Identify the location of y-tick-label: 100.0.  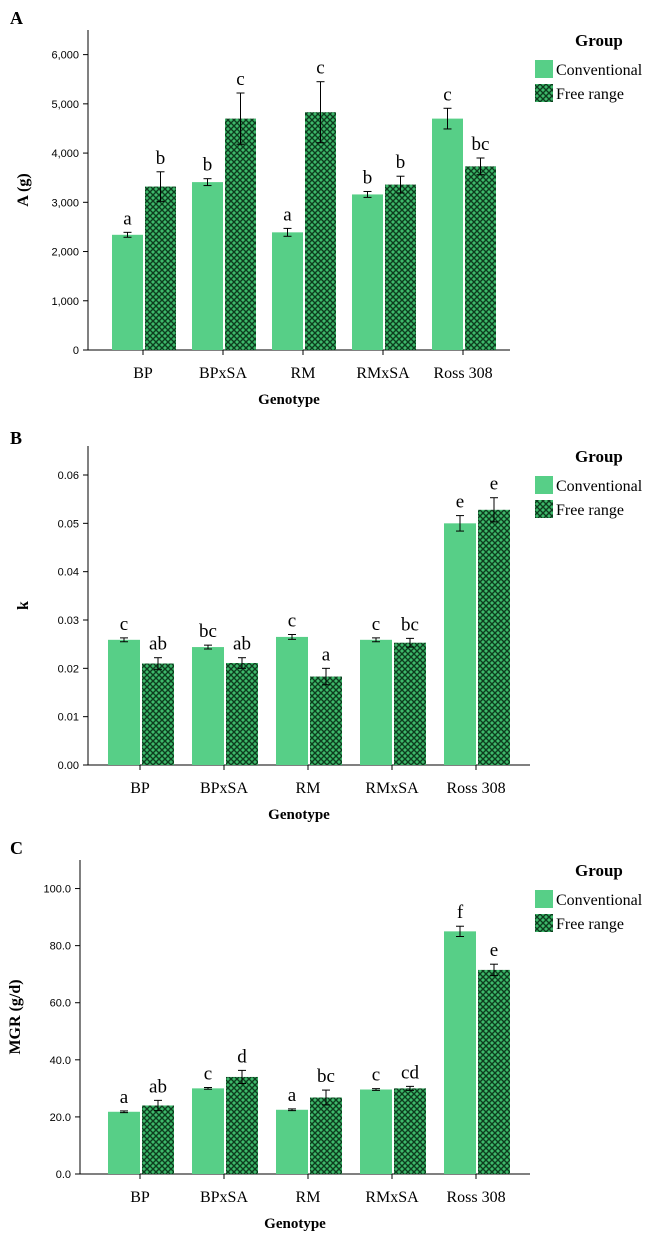
(57, 890).